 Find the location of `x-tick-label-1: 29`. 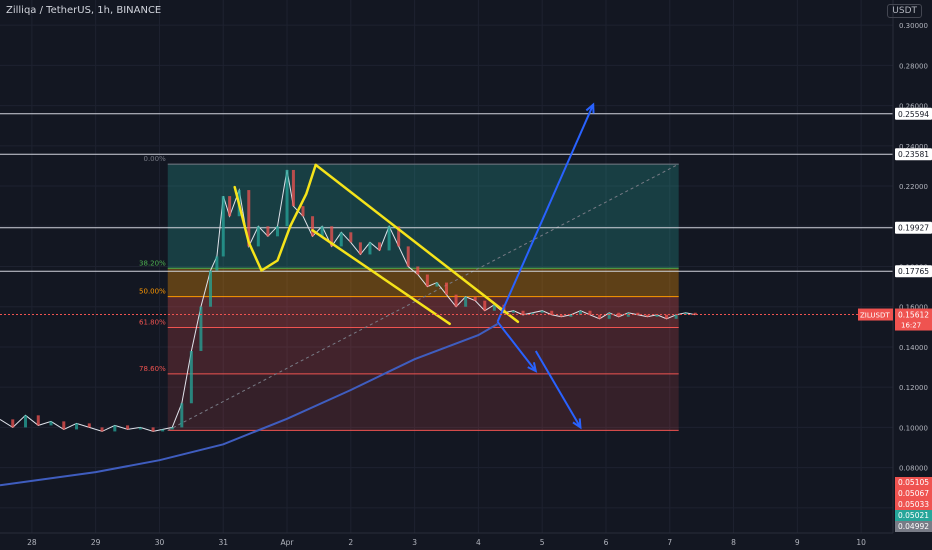

x-tick-label-1: 29 is located at coordinates (96, 542).